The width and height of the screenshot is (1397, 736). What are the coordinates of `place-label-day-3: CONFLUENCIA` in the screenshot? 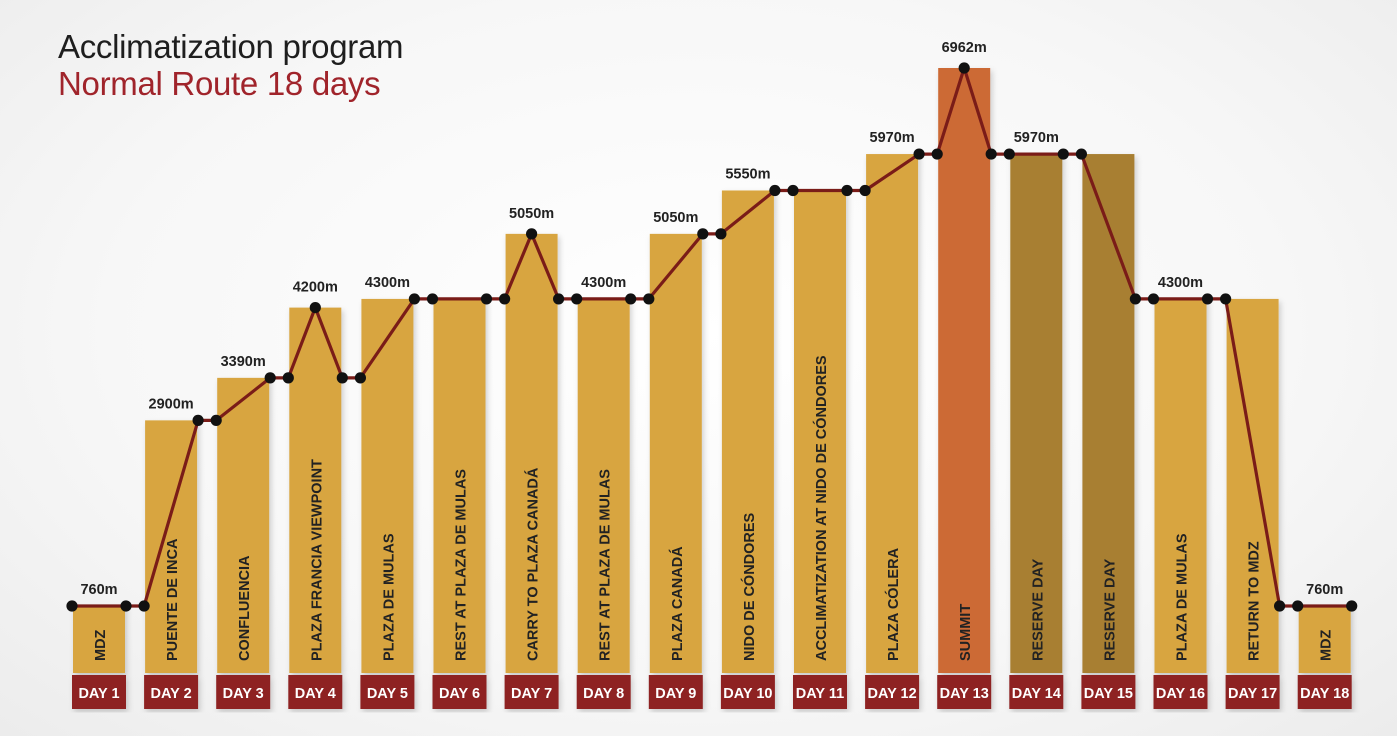 It's located at (245, 608).